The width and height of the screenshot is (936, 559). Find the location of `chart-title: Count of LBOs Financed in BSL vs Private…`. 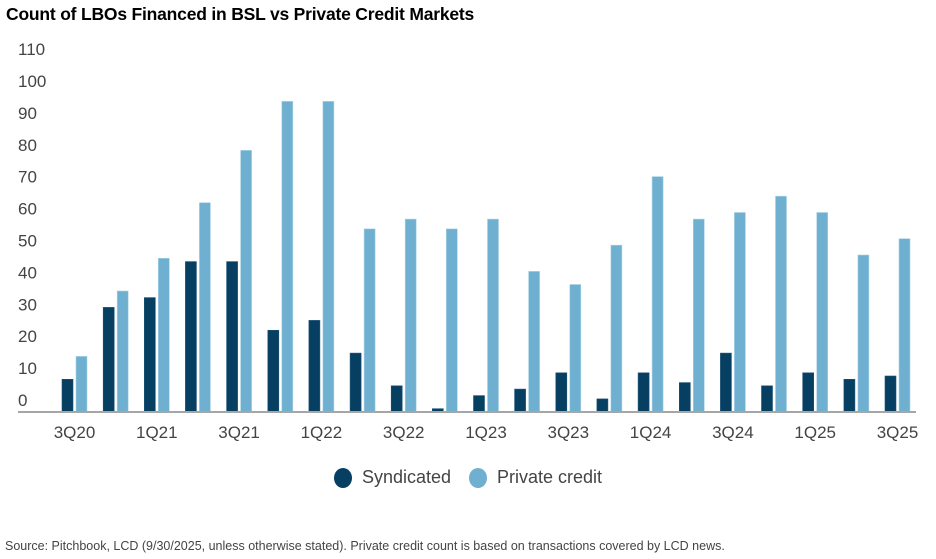

chart-title: Count of LBOs Financed in BSL vs Private… is located at coordinates (240, 14).